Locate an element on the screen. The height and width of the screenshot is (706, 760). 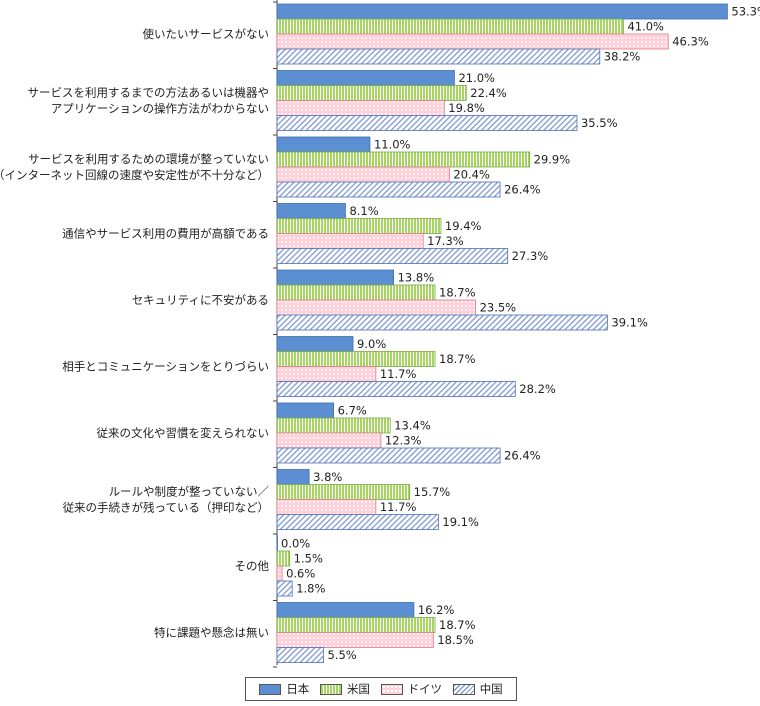
data-label-china: 39.1% is located at coordinates (629, 323).